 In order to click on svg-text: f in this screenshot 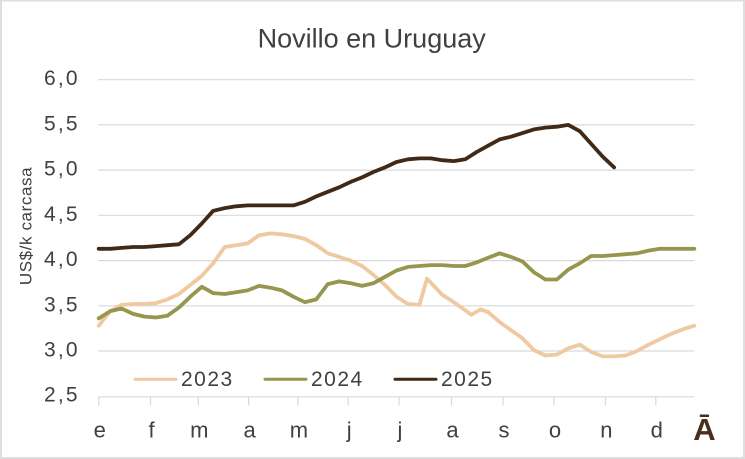, I will do `click(151, 430)`.